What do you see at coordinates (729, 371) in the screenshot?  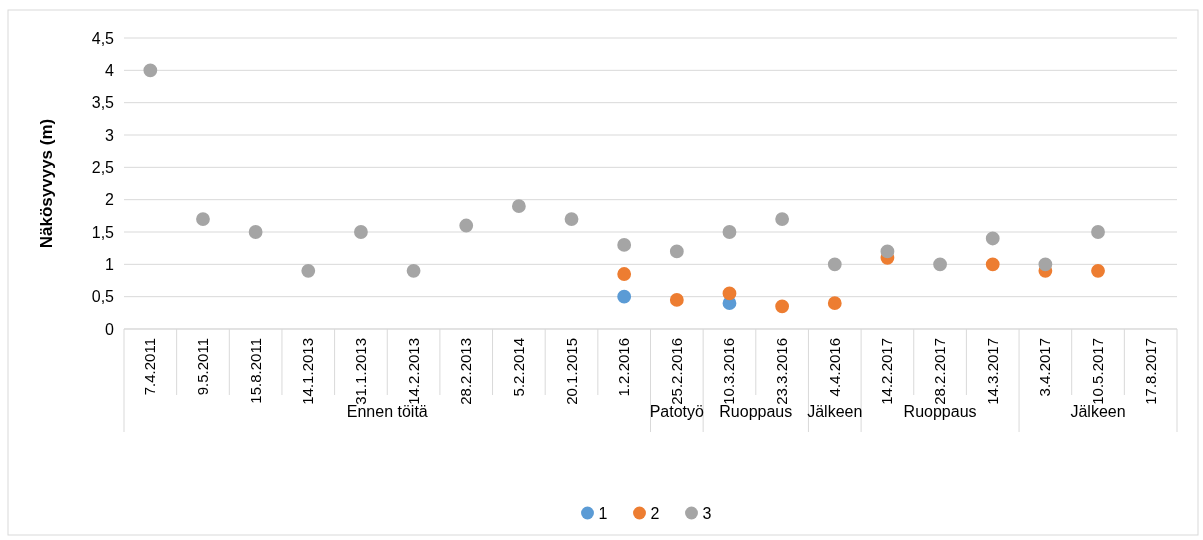 I see `x-tick-label: 10.3.2016` at bounding box center [729, 371].